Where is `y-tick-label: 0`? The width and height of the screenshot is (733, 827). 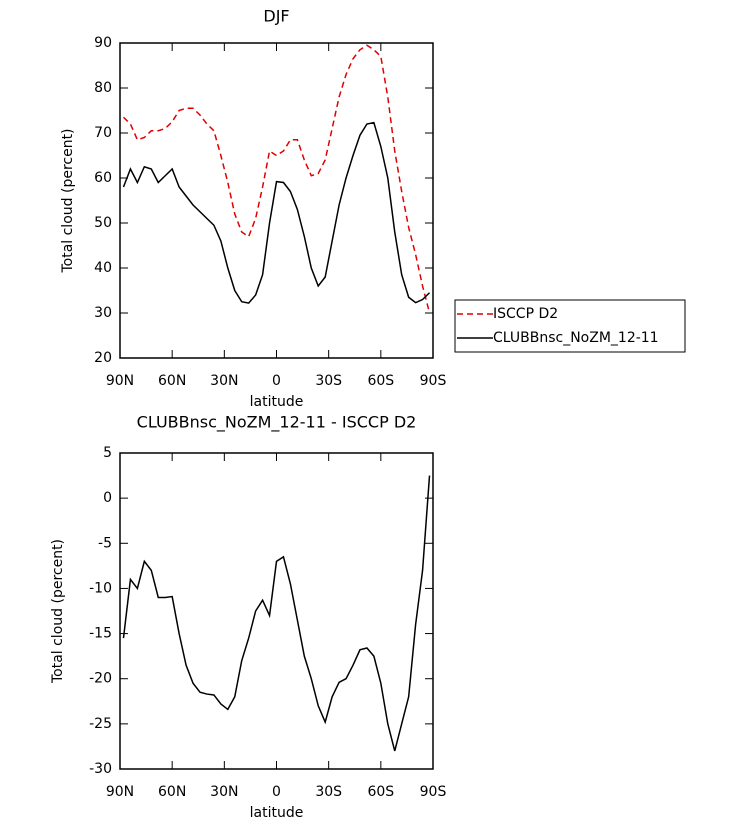
y-tick-label: 0 is located at coordinates (107, 498).